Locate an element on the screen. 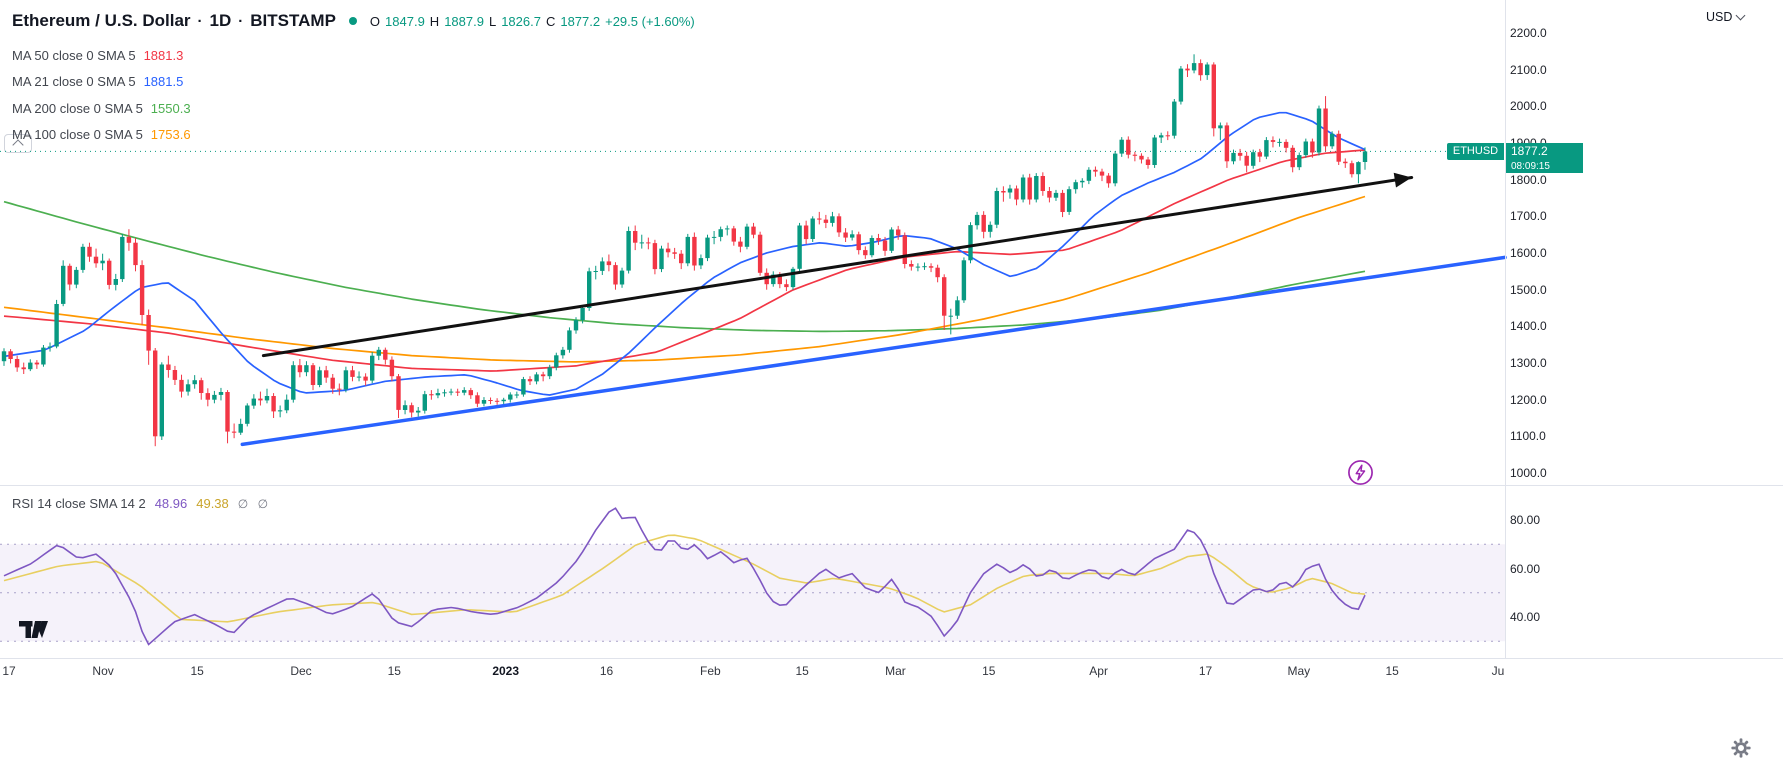 This screenshot has width=1783, height=777. indicator-label: MA 100 close 0 SMA 5 is located at coordinates (77, 135).